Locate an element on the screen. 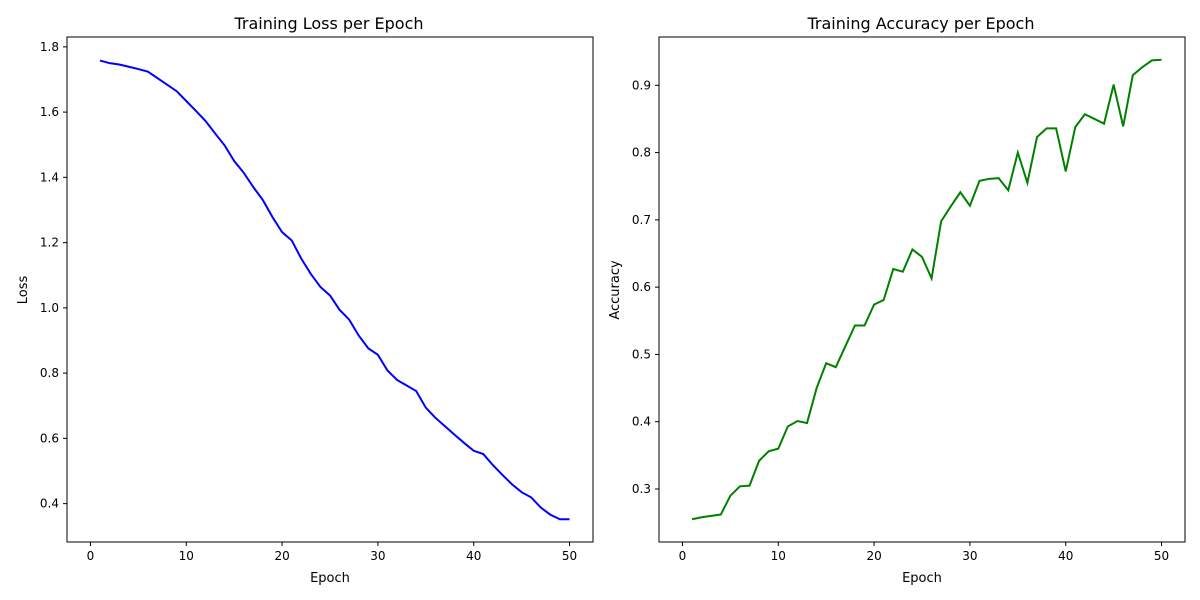 This screenshot has height=600, width=1200. accuracy-x-axis-label: Epoch is located at coordinates (922, 578).